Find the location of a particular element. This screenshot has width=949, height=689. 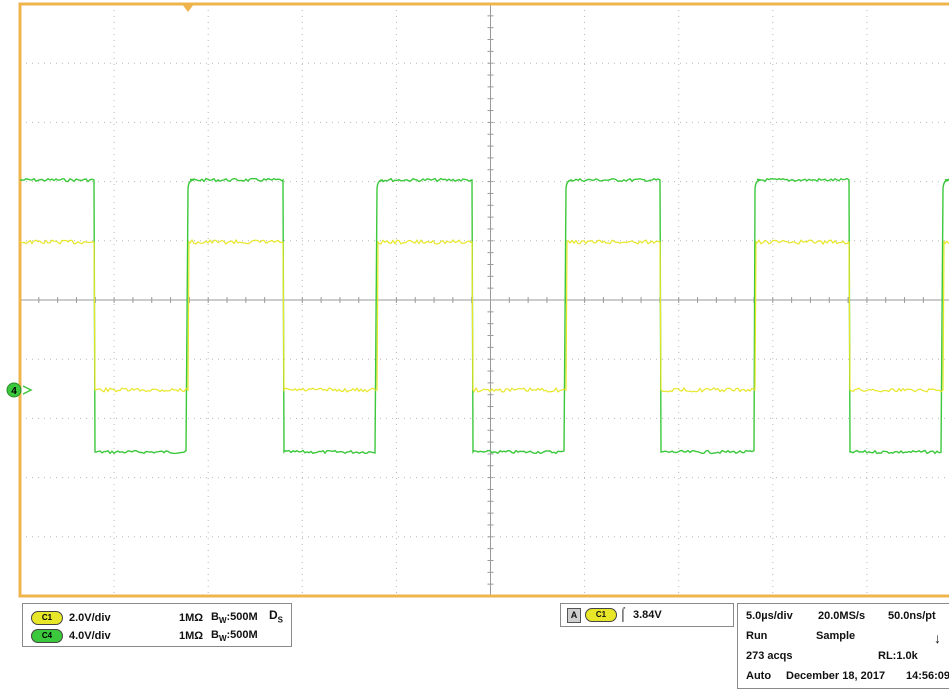

sample-rate: 20.0MS/s is located at coordinates (842, 616).